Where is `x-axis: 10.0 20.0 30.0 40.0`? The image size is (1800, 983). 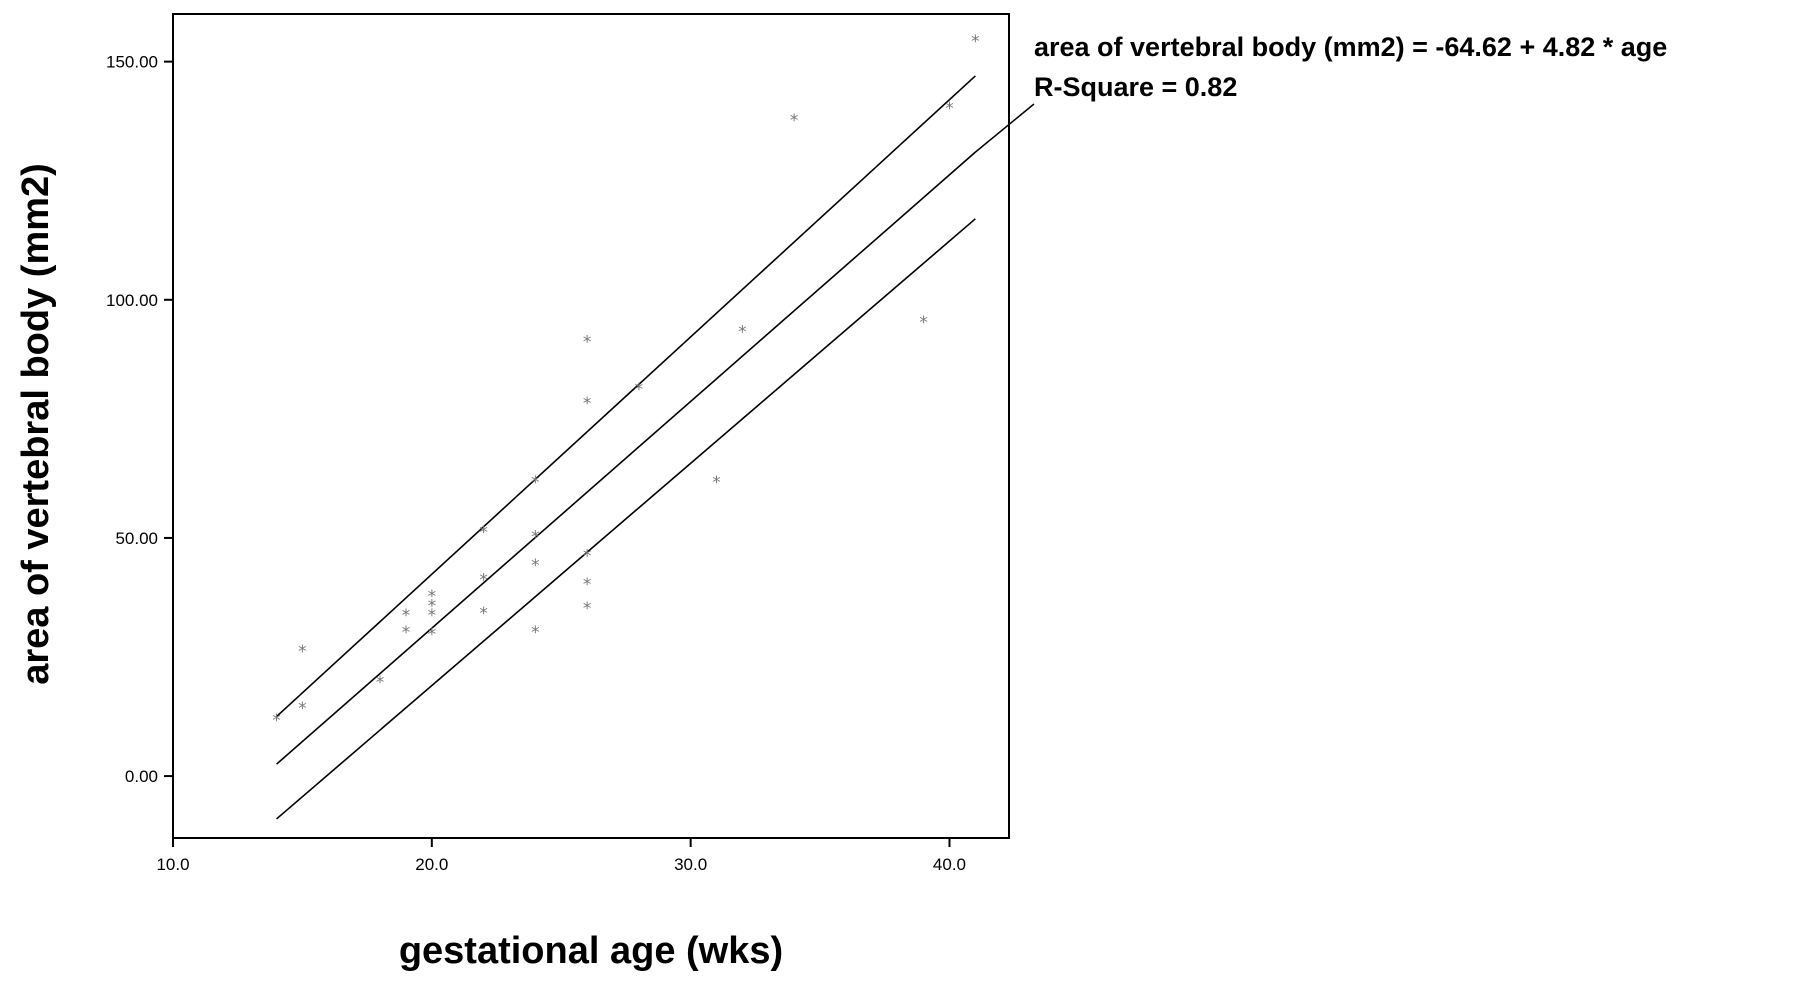
x-axis: 10.0 20.0 30.0 40.0 is located at coordinates (561, 856).